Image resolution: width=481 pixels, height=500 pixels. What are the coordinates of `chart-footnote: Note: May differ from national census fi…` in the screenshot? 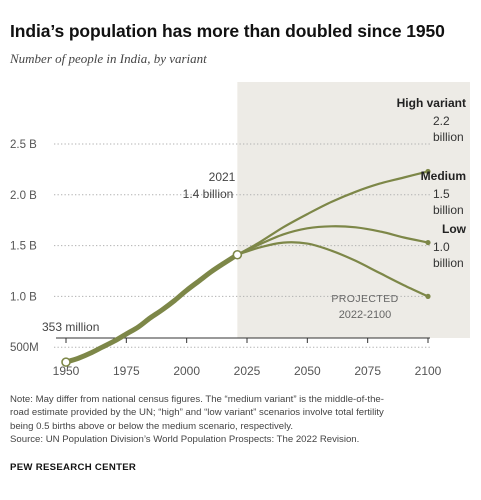 It's located at (242, 420).